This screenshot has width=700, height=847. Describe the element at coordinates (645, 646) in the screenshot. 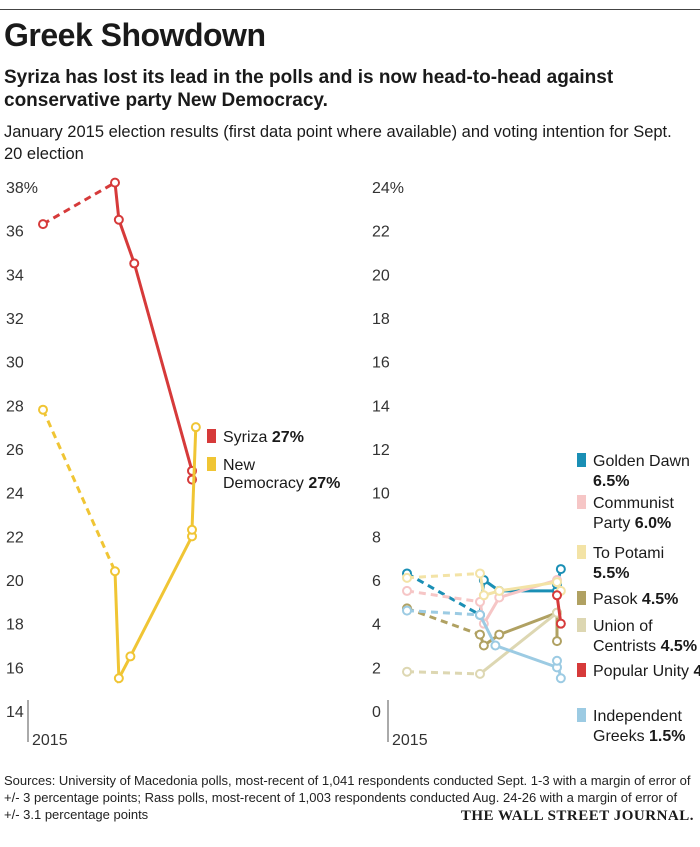

I see `legend-label-line2: Centrists 4.5%` at that location.